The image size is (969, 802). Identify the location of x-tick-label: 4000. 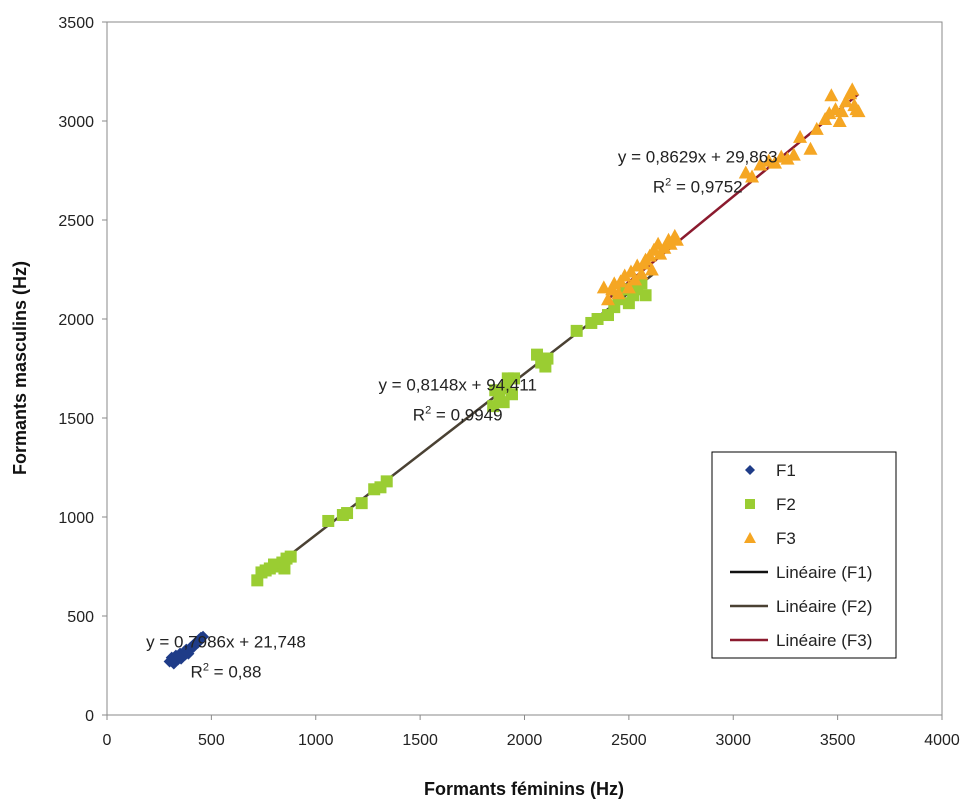
(942, 740).